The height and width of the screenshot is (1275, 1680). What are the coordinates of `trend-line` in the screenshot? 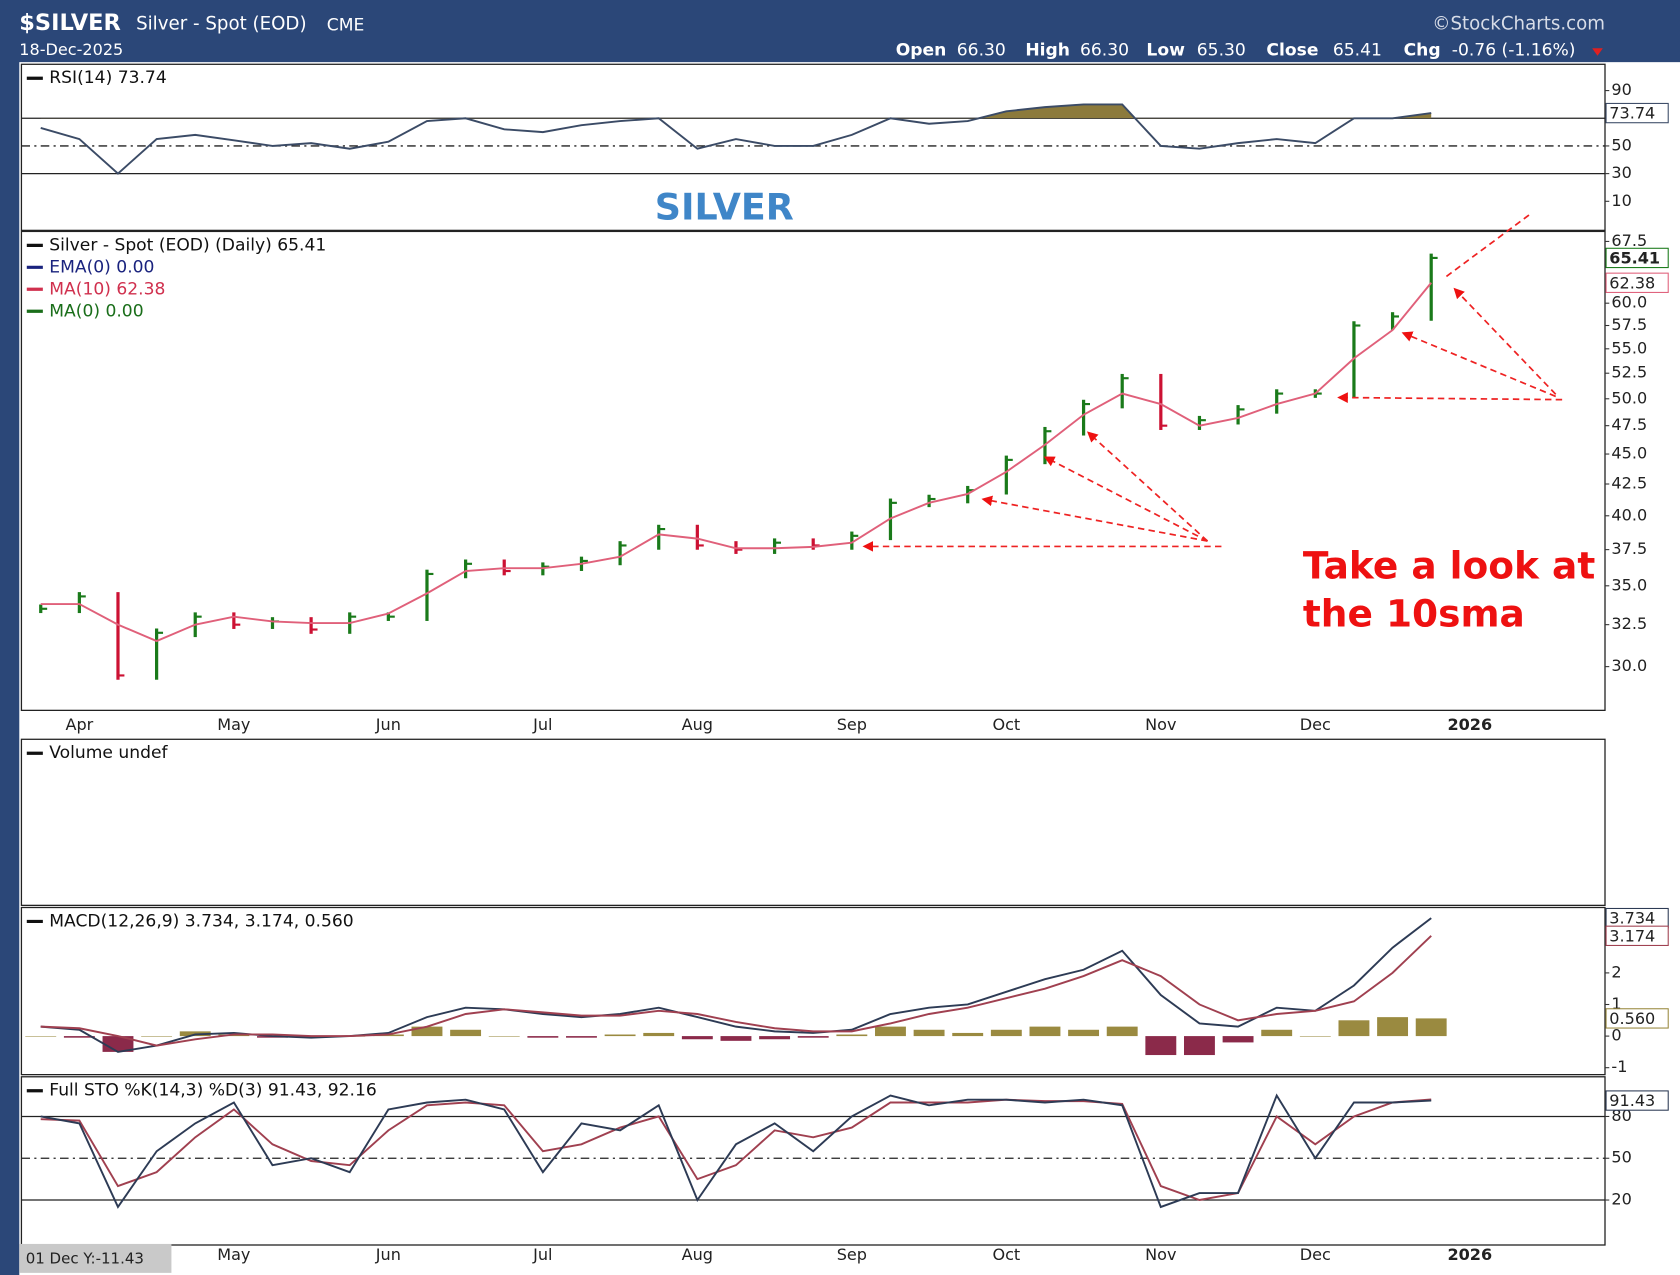 It's located at (1488, 245).